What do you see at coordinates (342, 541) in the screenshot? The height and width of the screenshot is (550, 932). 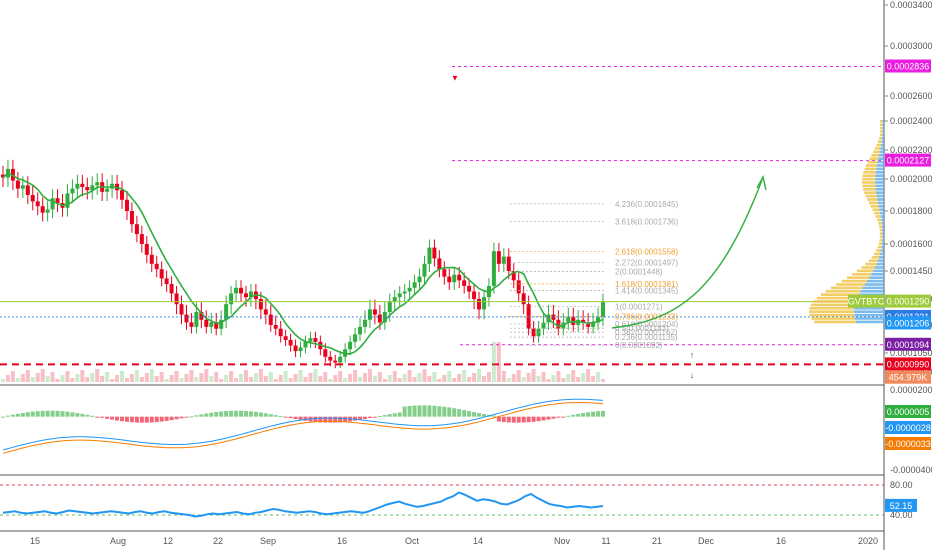 I see `x-tick-label: 16` at bounding box center [342, 541].